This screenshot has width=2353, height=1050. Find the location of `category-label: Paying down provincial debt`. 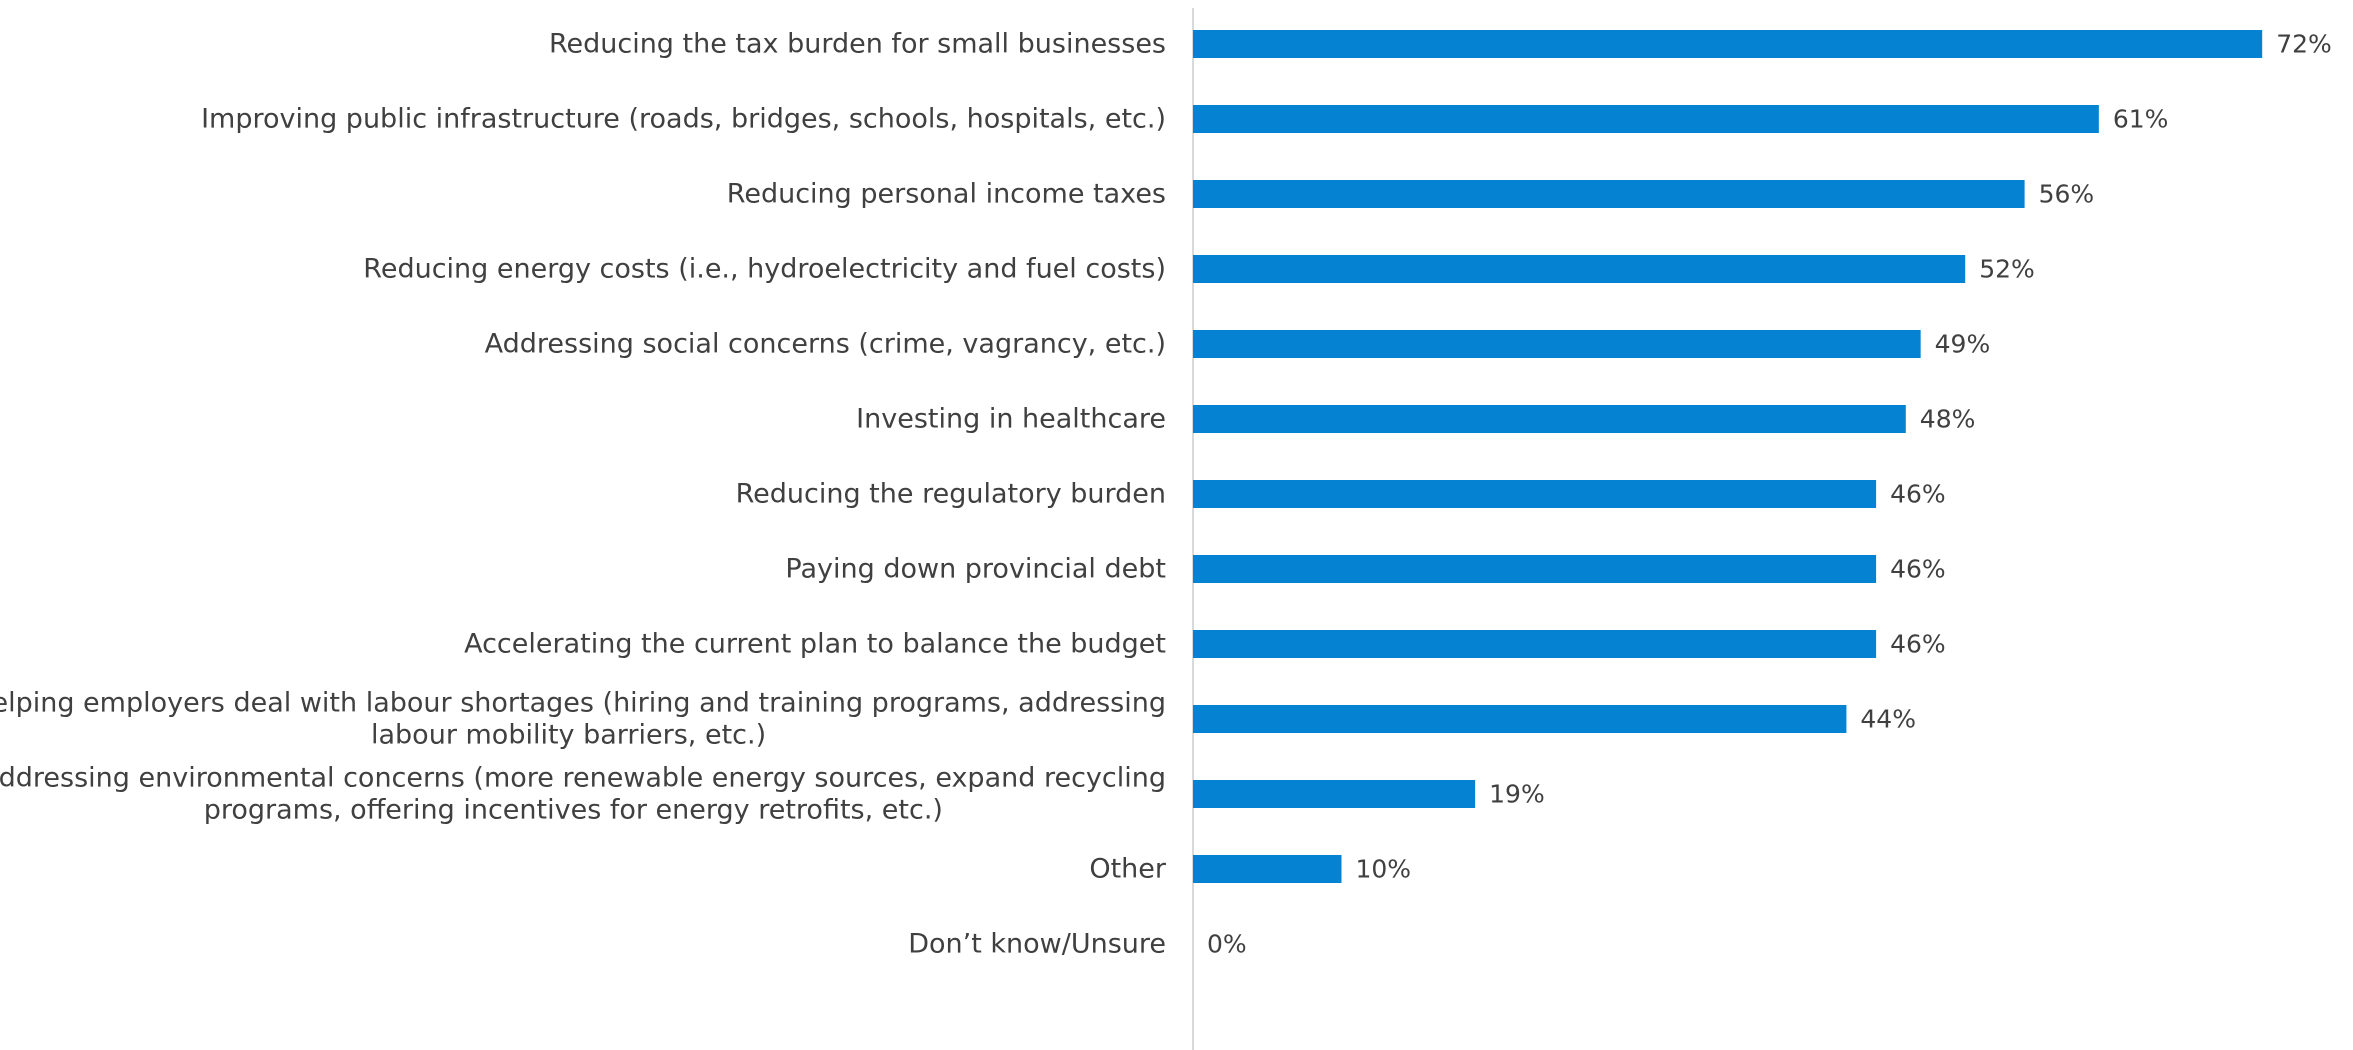

category-label: Paying down provincial debt is located at coordinates (975, 569).